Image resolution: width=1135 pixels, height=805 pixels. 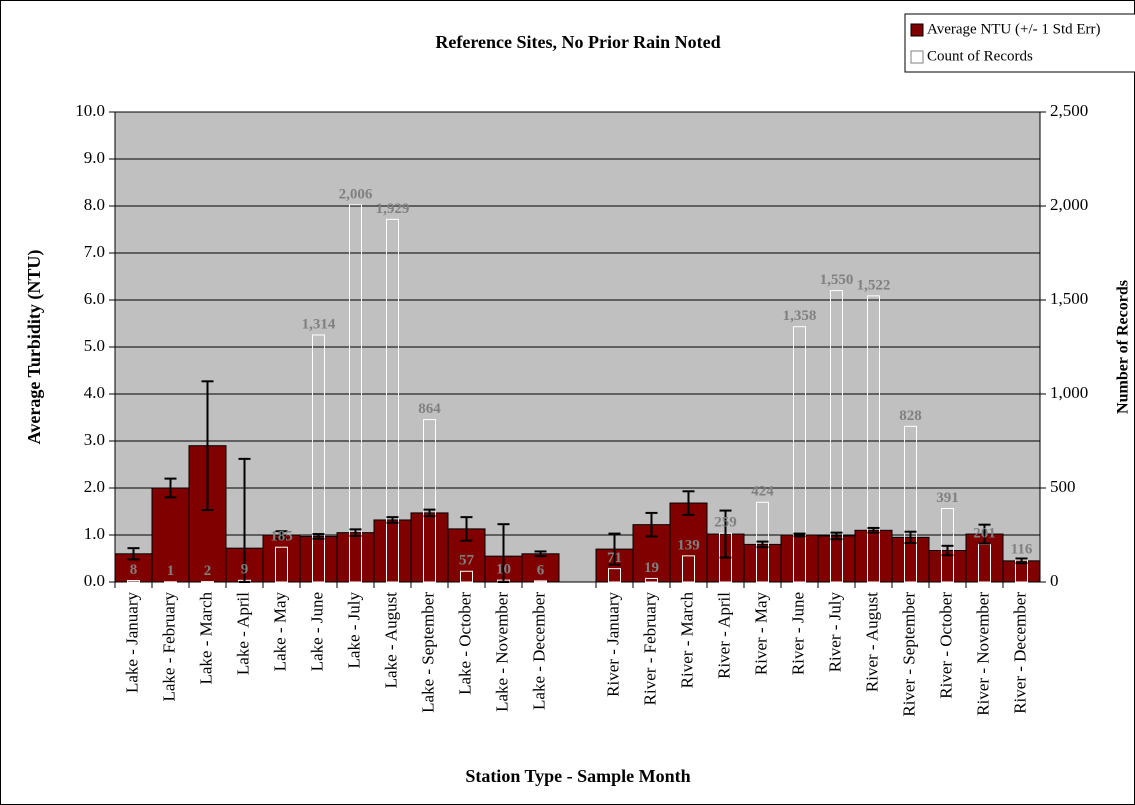 I want to click on y2-tick-label: 0, so click(x=1054, y=580).